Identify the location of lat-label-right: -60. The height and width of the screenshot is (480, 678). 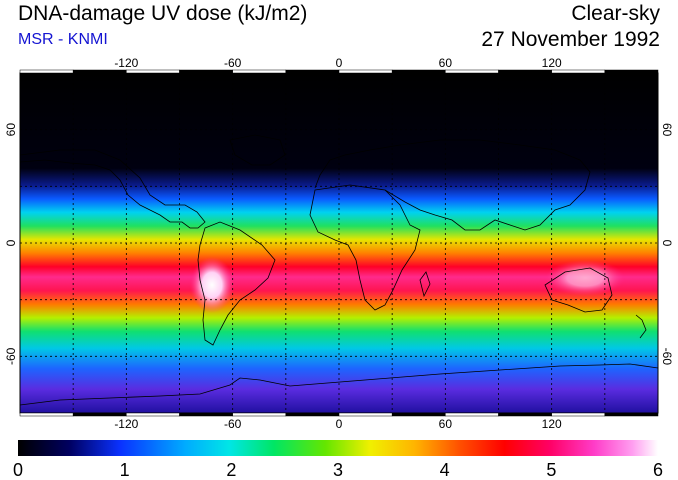
(667, 357).